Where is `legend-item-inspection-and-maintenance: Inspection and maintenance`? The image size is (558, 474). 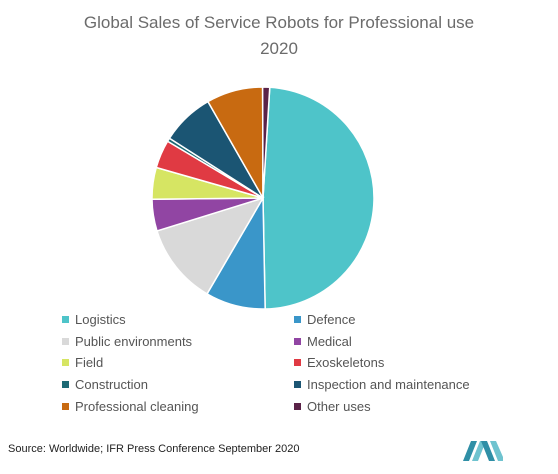 legend-item-inspection-and-maintenance: Inspection and maintenance is located at coordinates (382, 384).